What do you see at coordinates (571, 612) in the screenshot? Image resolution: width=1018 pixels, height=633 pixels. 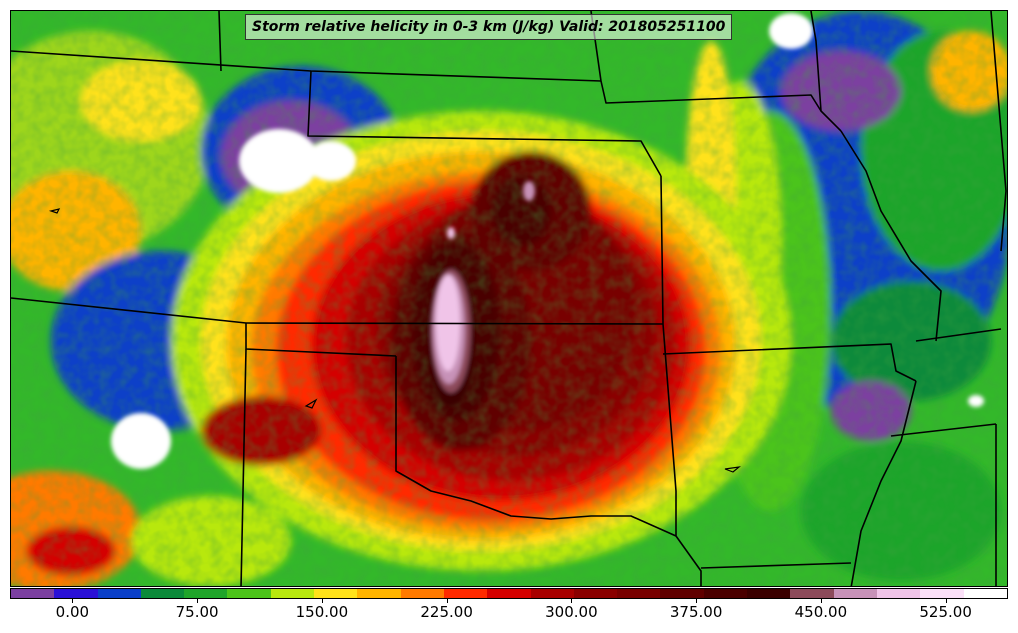 I see `colorbar-tick-label: 300.00` at bounding box center [571, 612].